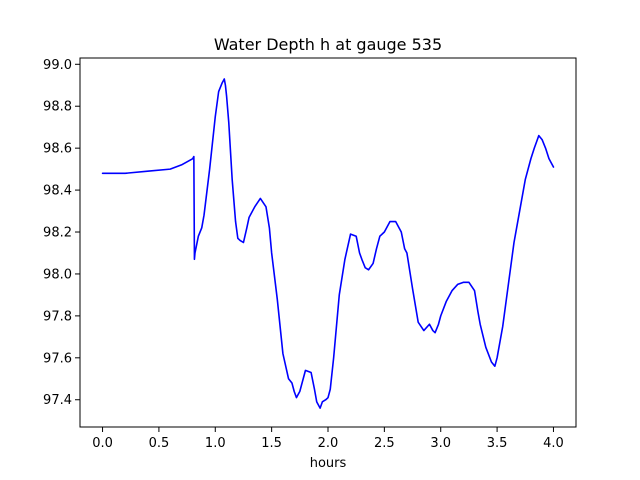 Image resolution: width=640 pixels, height=480 pixels. What do you see at coordinates (553, 443) in the screenshot?
I see `x-tick-label: 4.0` at bounding box center [553, 443].